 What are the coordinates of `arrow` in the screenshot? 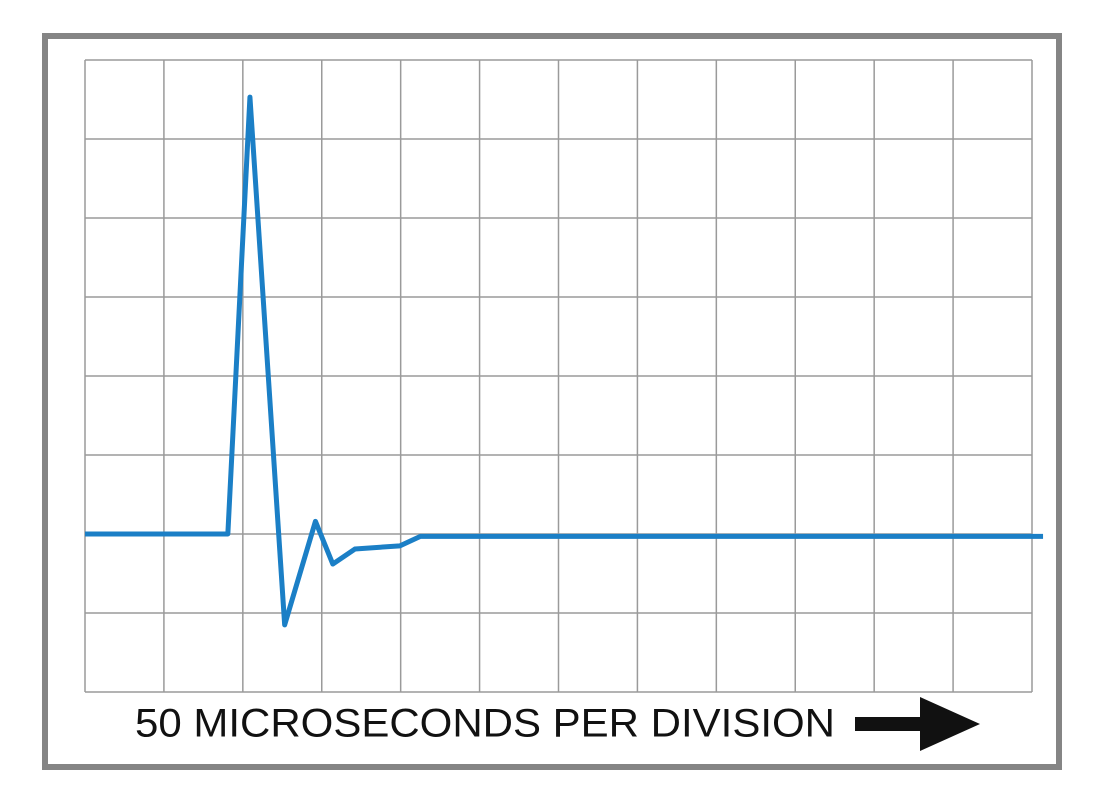 It's located at (917, 724).